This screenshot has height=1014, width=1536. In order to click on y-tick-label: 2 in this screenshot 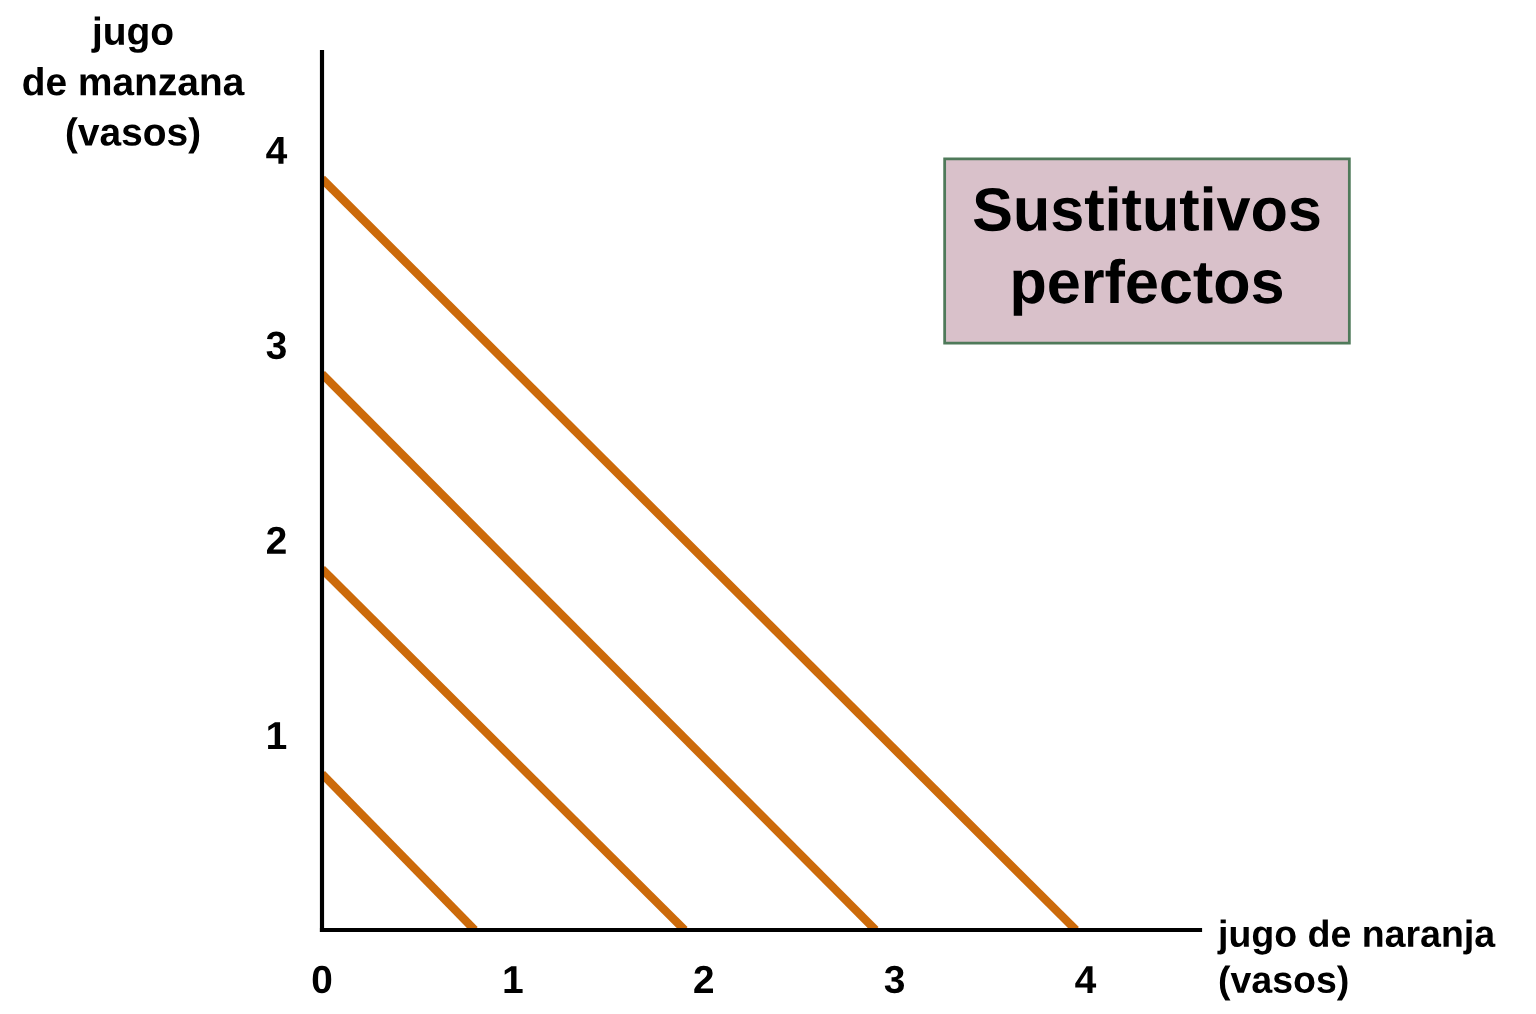, I will do `click(276, 540)`.